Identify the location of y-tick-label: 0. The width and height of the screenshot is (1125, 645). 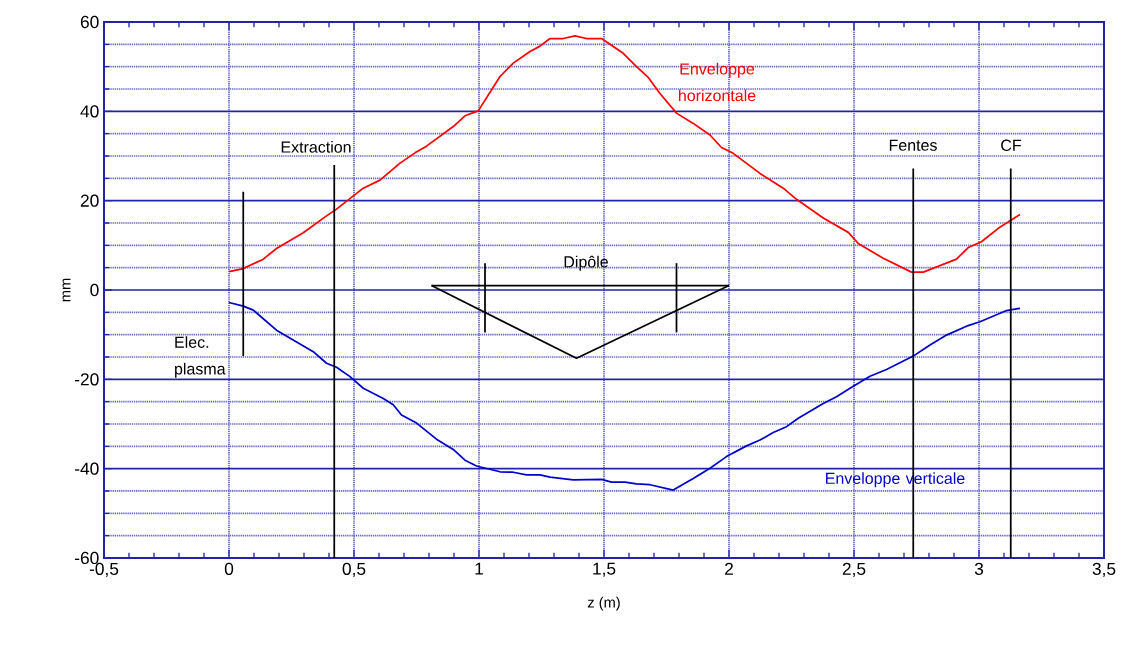
(94, 290).